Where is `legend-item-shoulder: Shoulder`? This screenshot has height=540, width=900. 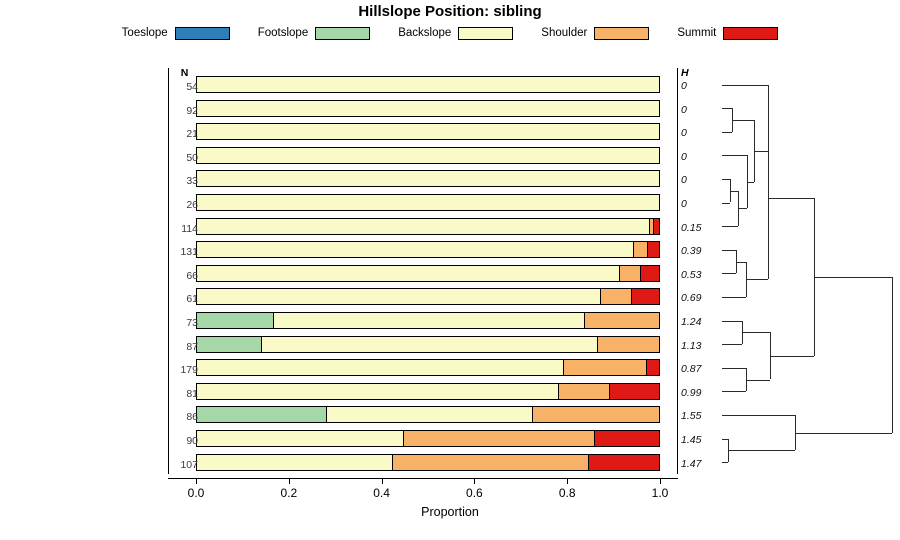 legend-item-shoulder: Shoulder is located at coordinates (595, 33).